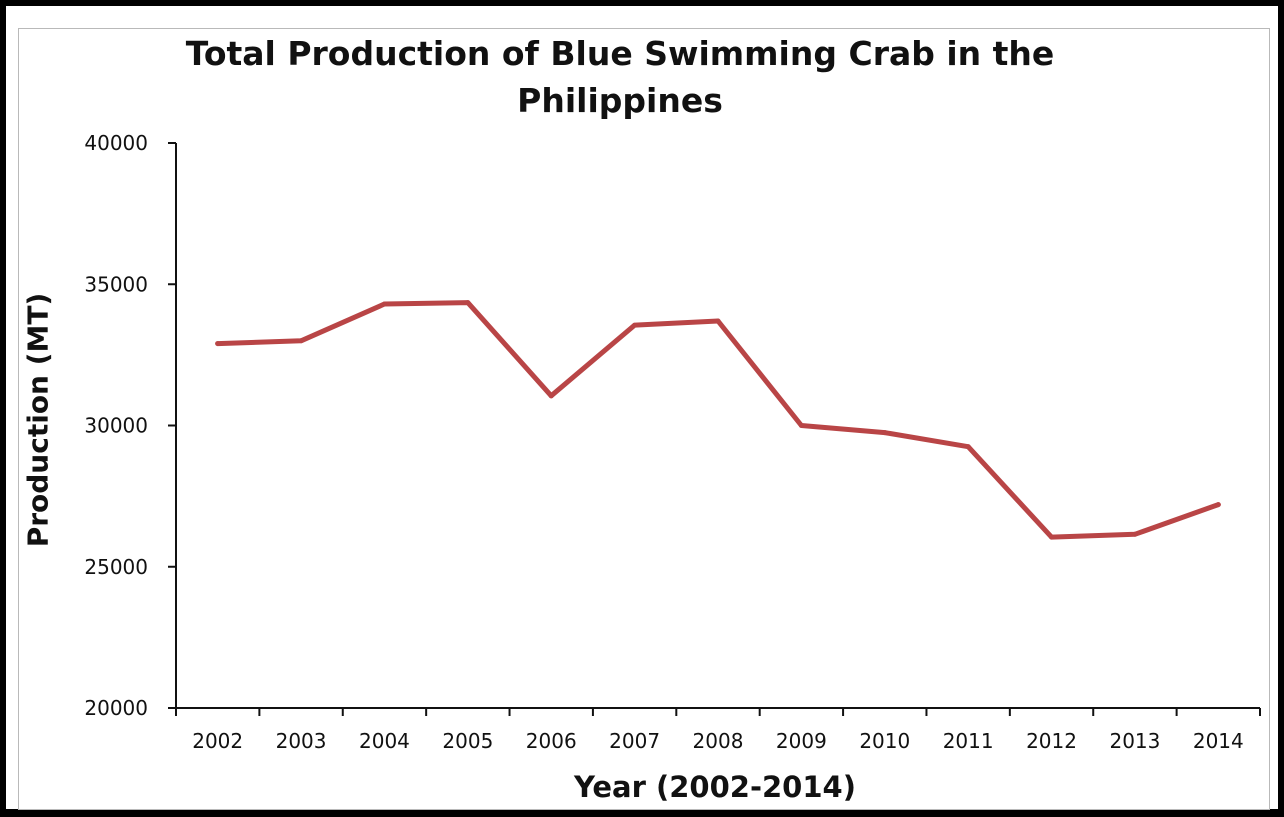 The width and height of the screenshot is (1284, 817). I want to click on x-tick-label: 2002, so click(217, 741).